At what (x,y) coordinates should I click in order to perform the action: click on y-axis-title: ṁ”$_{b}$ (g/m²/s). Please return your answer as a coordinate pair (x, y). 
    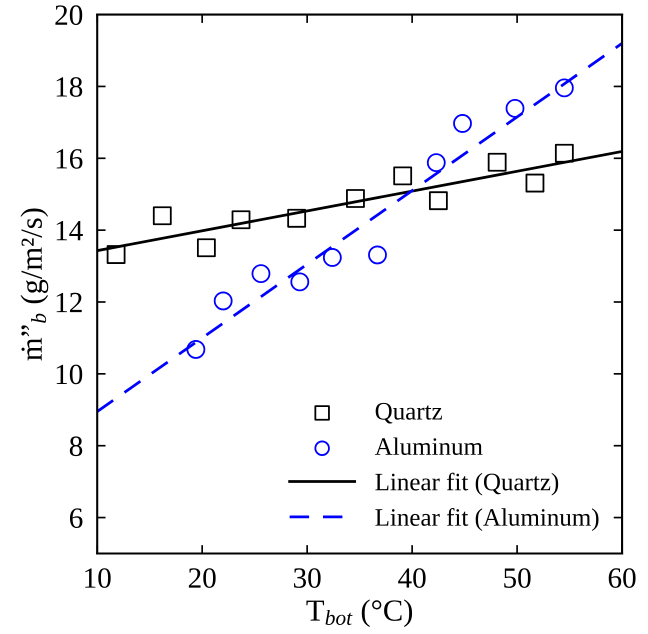
    Looking at the image, I should click on (34, 284).